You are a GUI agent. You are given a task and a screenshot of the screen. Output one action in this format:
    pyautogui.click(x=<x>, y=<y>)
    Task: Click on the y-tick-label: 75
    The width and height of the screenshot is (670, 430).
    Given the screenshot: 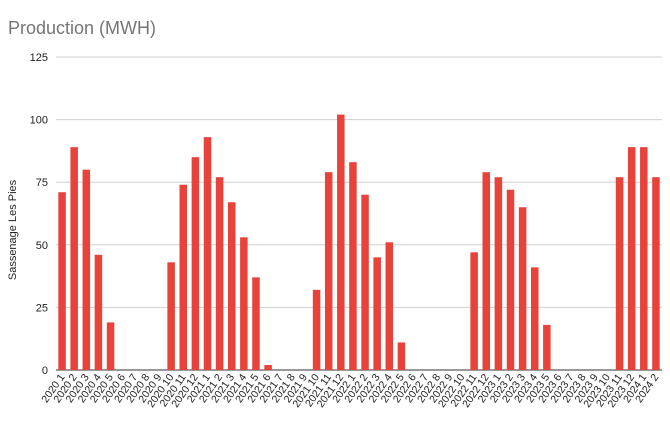 What is the action you would take?
    pyautogui.click(x=42, y=183)
    